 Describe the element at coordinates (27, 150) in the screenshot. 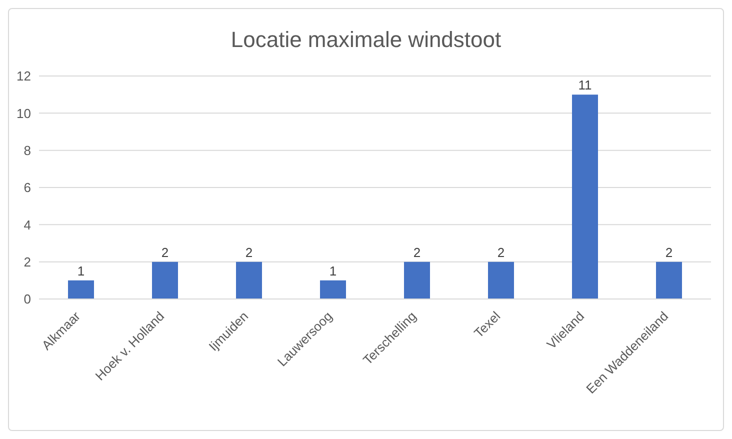

I see `y-tick-label: 8` at that location.